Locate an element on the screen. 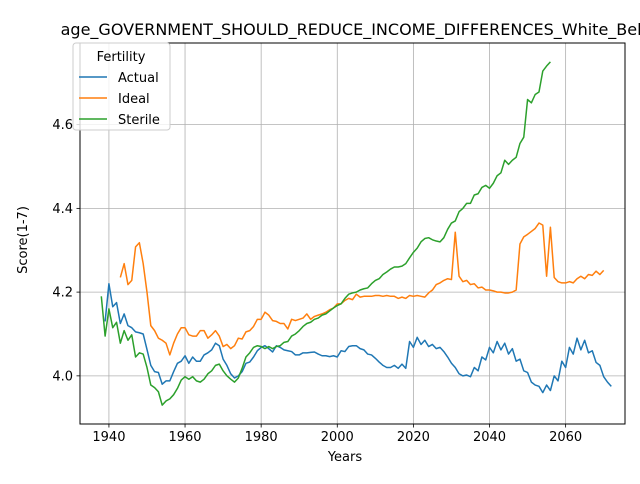 This screenshot has width=640, height=484. legend-box is located at coordinates (121, 86).